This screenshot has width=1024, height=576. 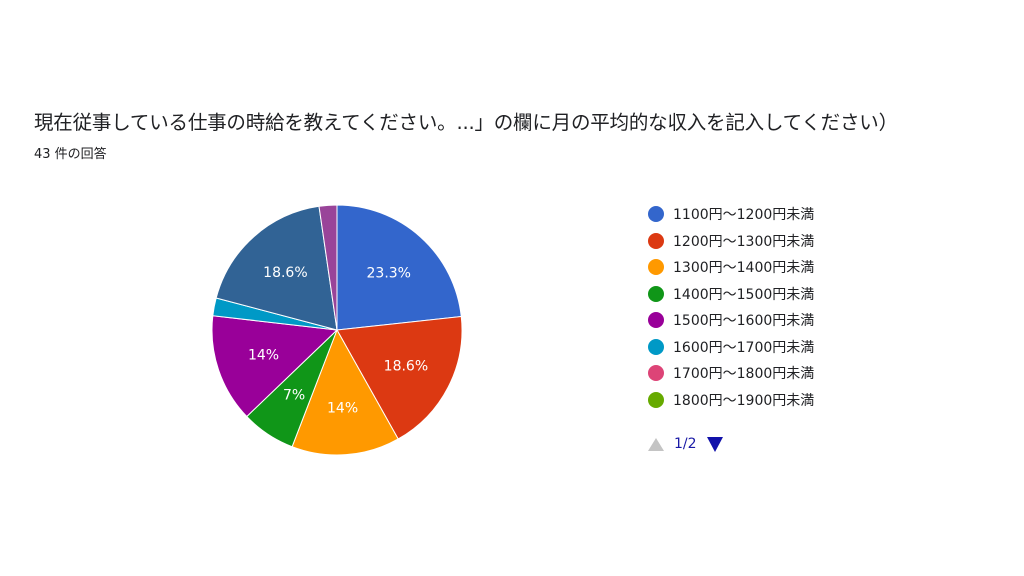 I want to click on legend-item: 1700円〜1800円未満, so click(x=731, y=373).